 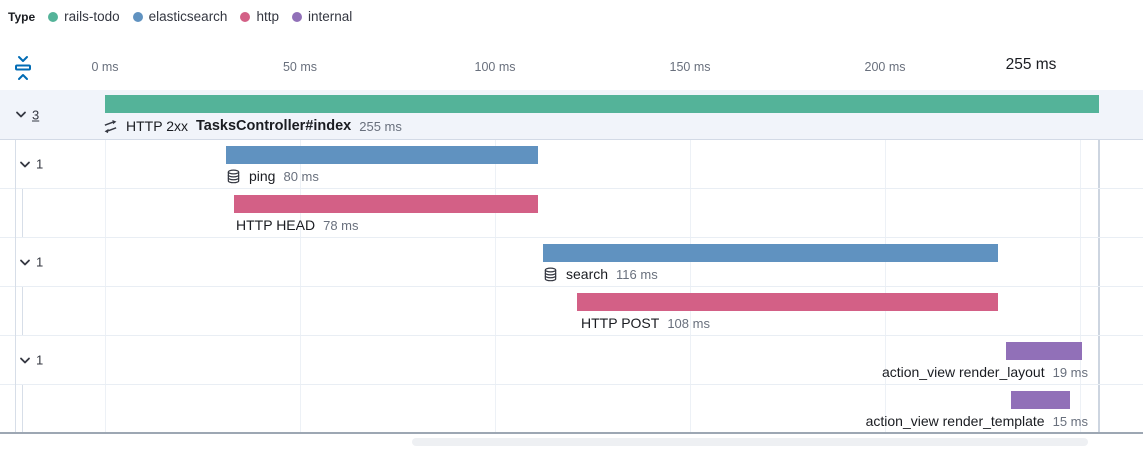 I want to click on legend-item-internal: internal, so click(x=322, y=16).